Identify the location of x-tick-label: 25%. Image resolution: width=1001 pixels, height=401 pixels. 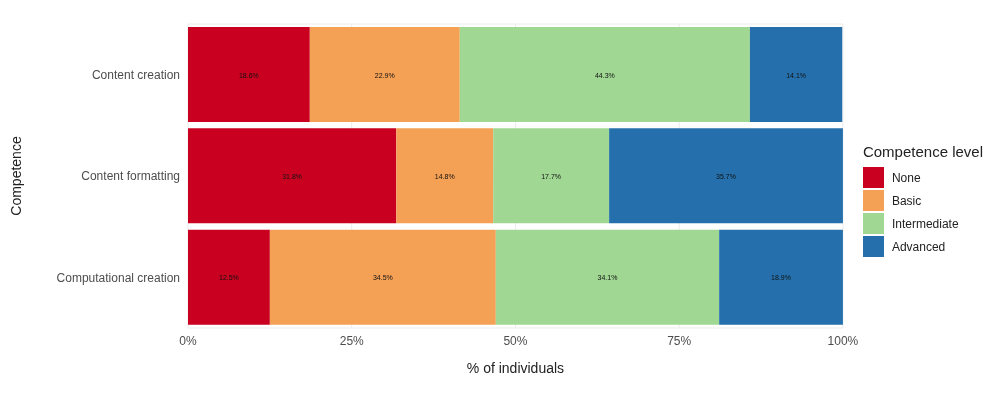
(352, 340).